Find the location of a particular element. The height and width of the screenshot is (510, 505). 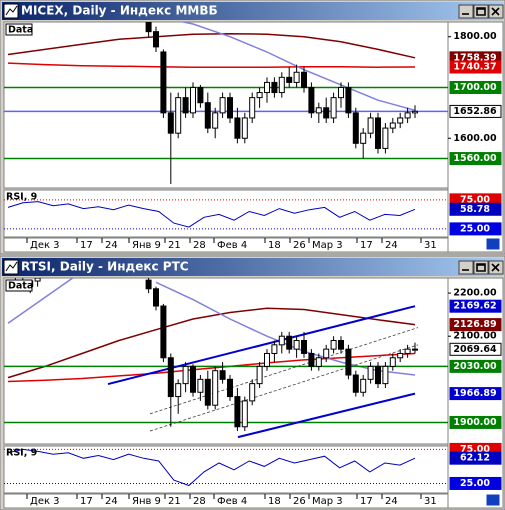

maximize-glyph is located at coordinates (481, 267).